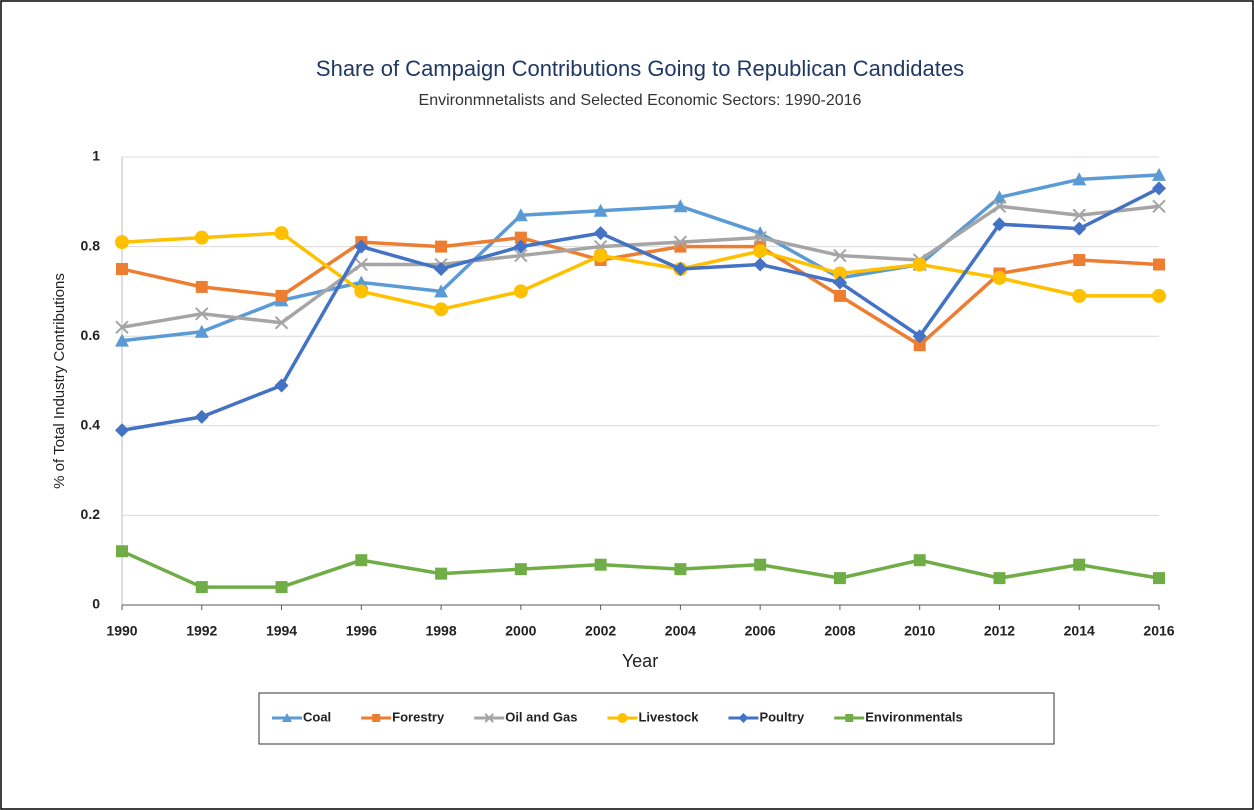  I want to click on y-tick-label: 0.2, so click(91, 514).